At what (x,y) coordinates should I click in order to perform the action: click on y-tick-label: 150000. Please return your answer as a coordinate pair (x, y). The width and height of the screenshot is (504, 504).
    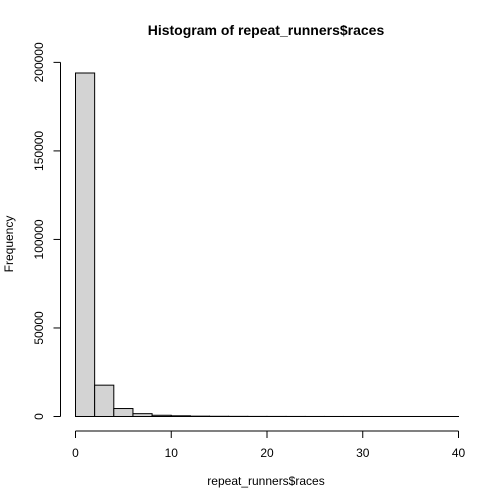
    Looking at the image, I should click on (39, 151).